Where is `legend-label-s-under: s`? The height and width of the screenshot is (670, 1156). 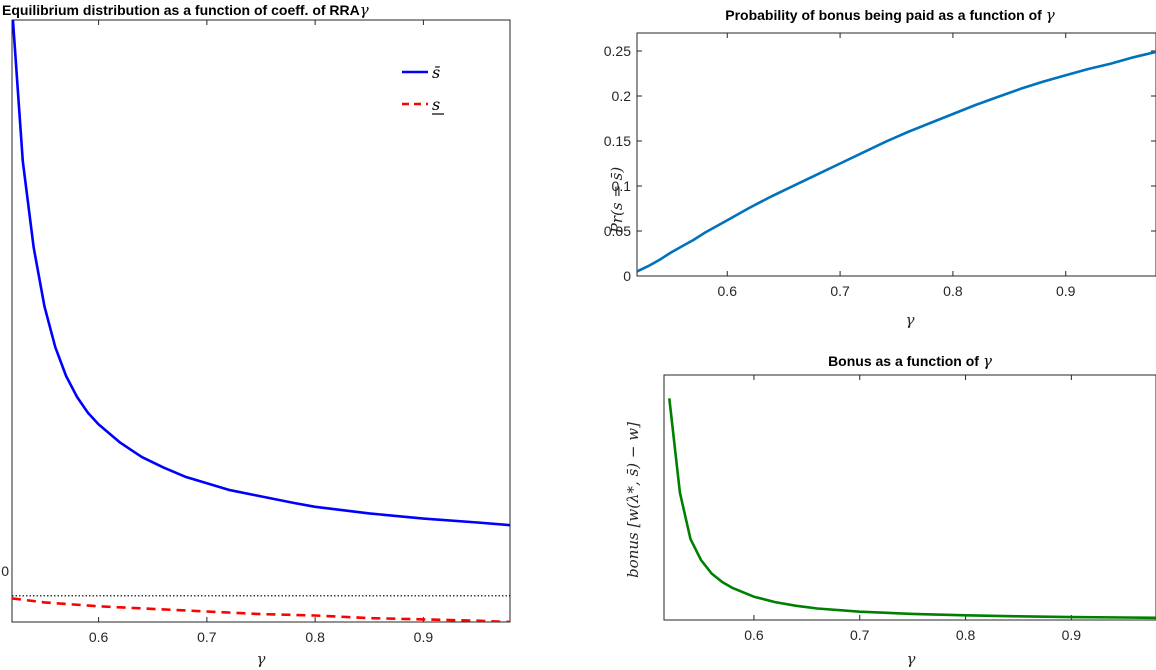
legend-label-s-under: s is located at coordinates (436, 104).